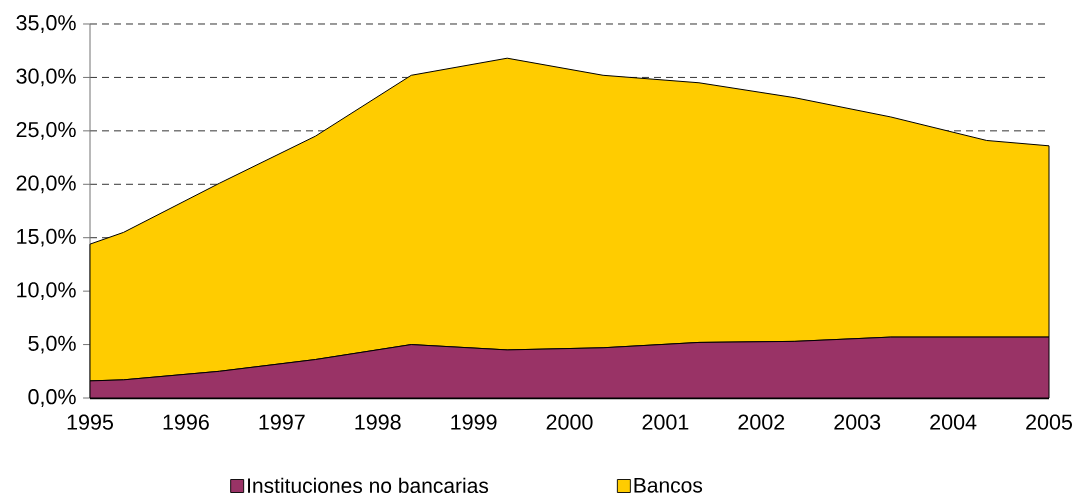 Image resolution: width=1074 pixels, height=494 pixels. I want to click on y-tick-label: 25,0%, so click(46, 130).